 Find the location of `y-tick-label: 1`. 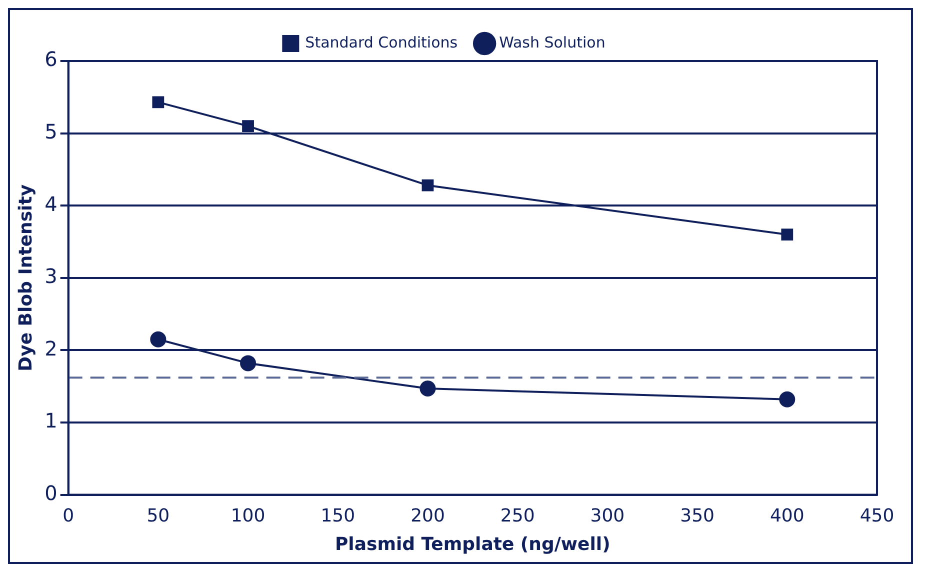

y-tick-label: 1 is located at coordinates (51, 420).